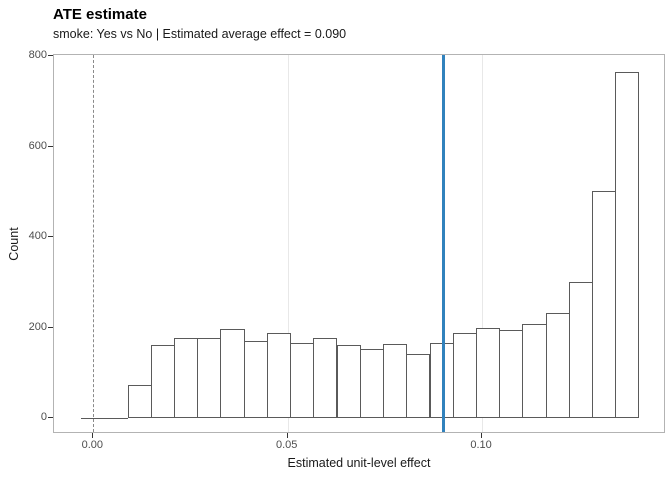  I want to click on x-tick-label: 0.05, so click(286, 445).